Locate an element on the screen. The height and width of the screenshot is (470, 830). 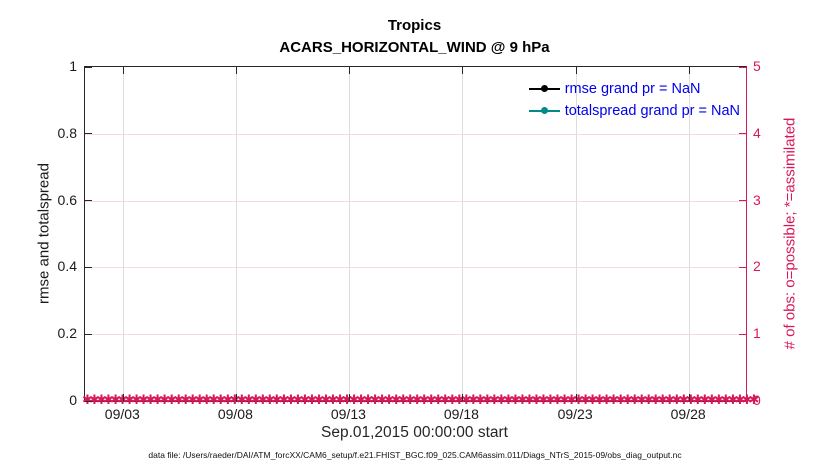
right-y-tick-label: 0 is located at coordinates (757, 400).